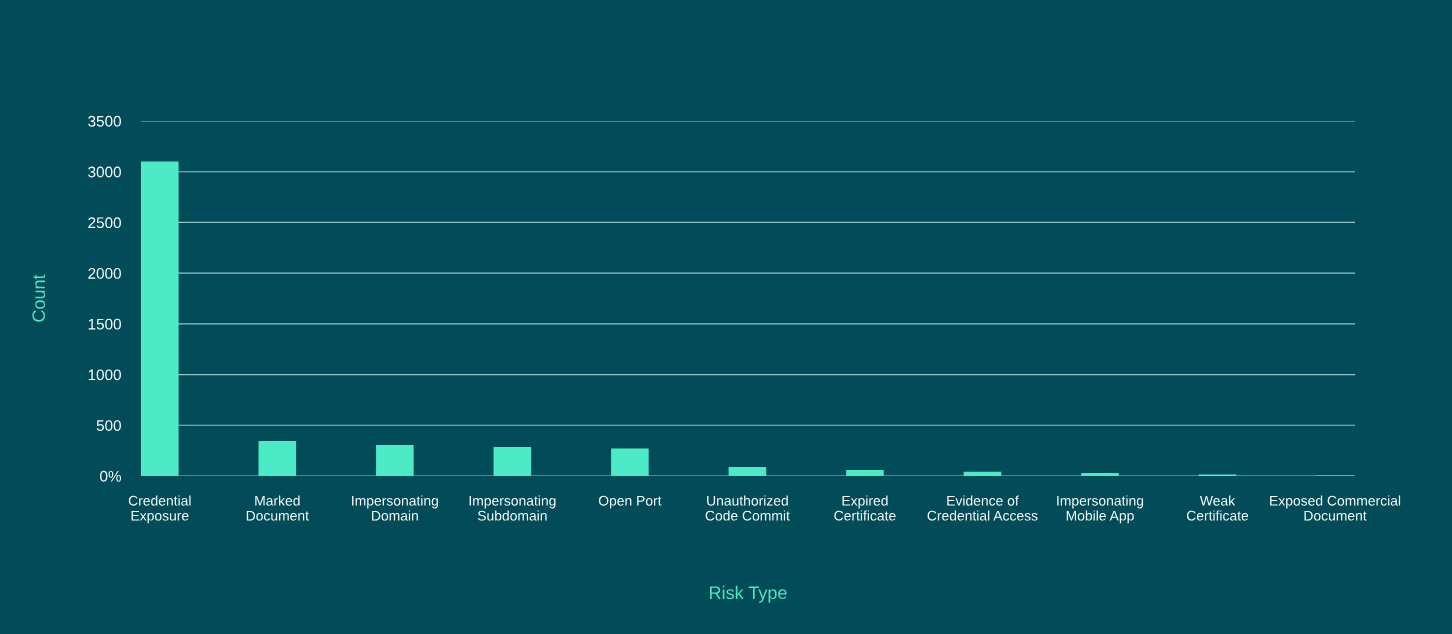 The width and height of the screenshot is (1452, 634). I want to click on x-tick-label: Evidence of Credential Access, so click(982, 508).